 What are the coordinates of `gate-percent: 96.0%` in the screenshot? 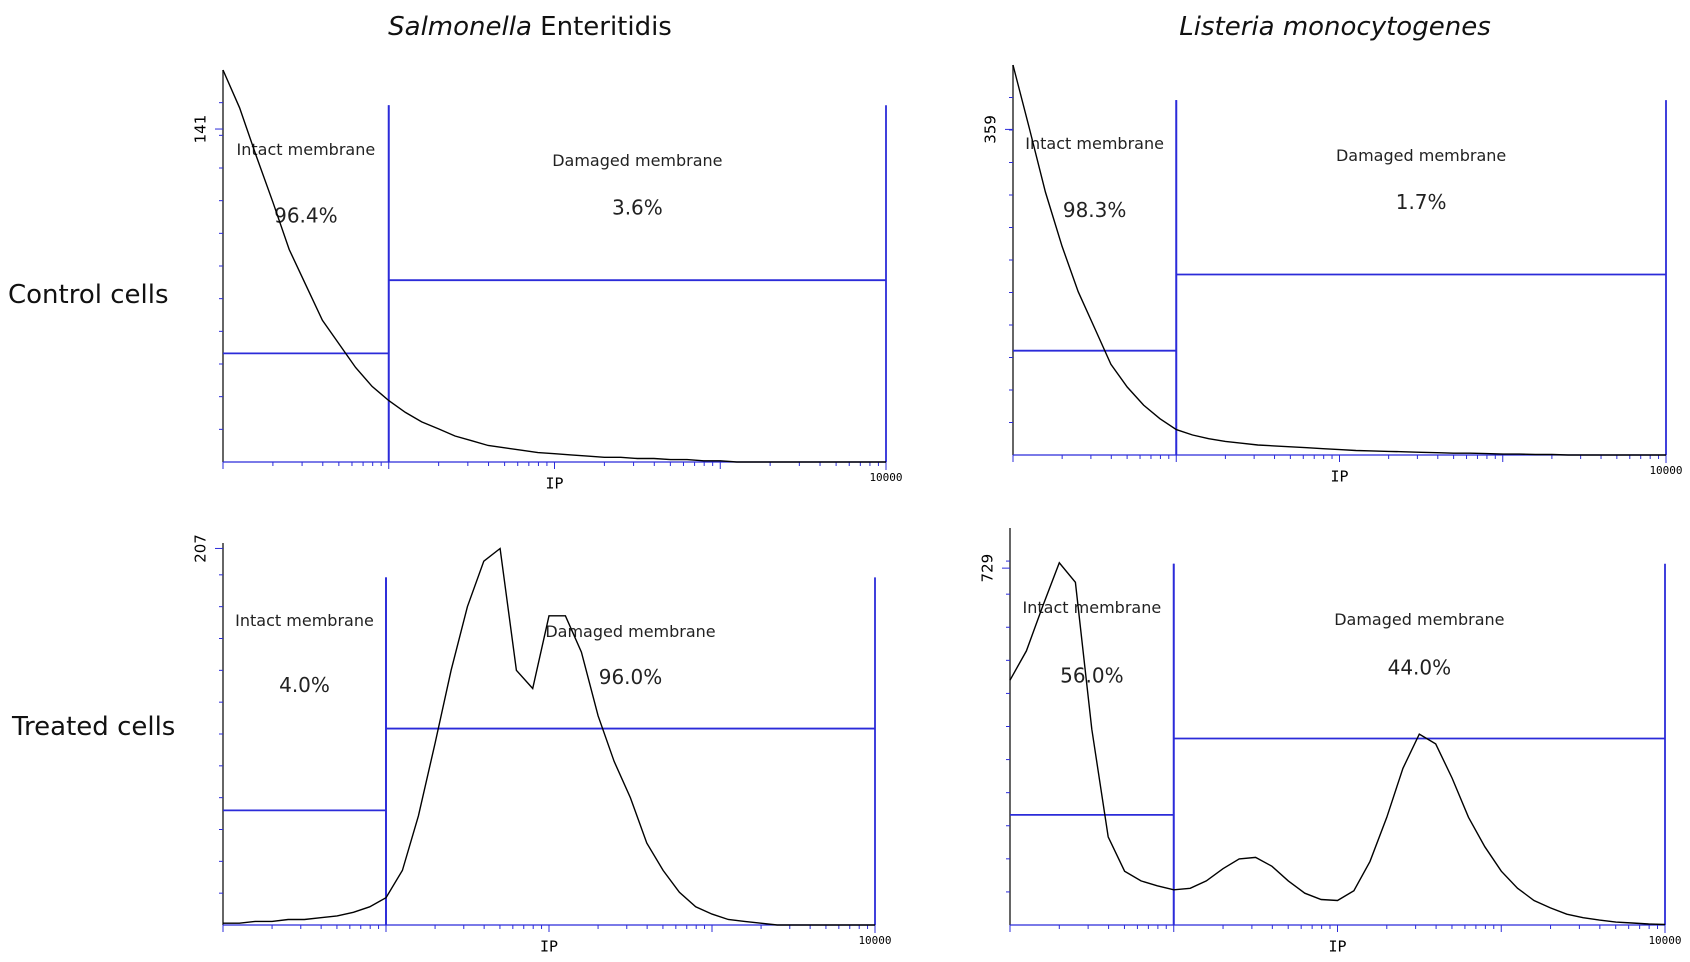 It's located at (631, 677).